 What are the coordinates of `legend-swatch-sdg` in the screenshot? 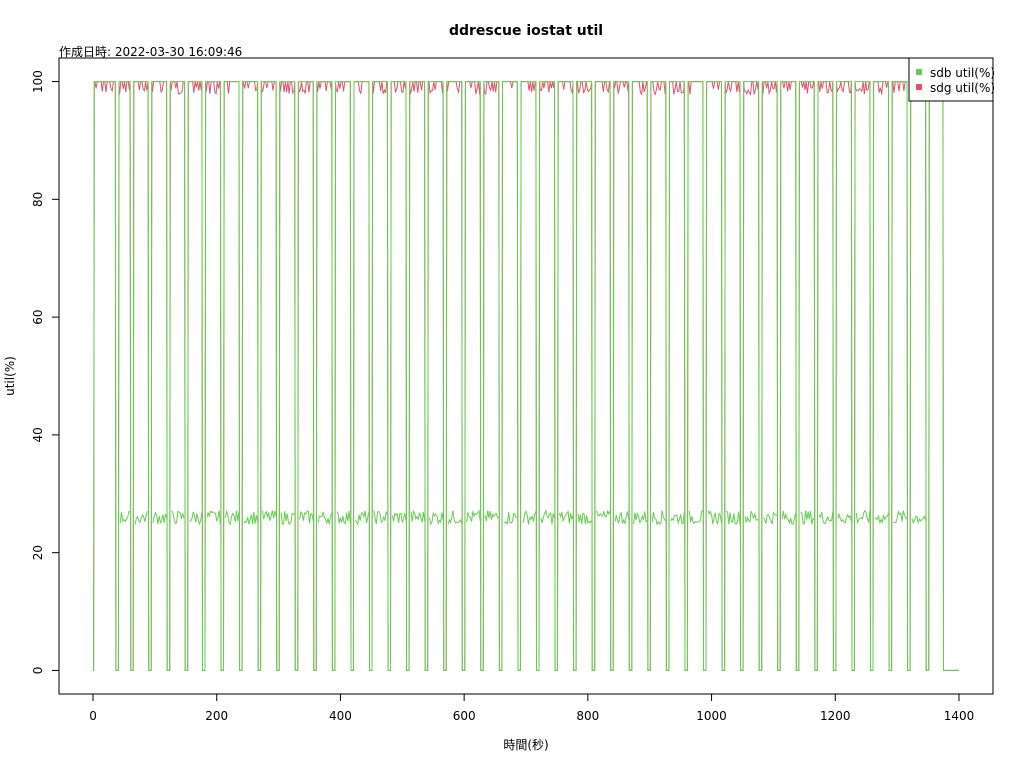 It's located at (919, 87).